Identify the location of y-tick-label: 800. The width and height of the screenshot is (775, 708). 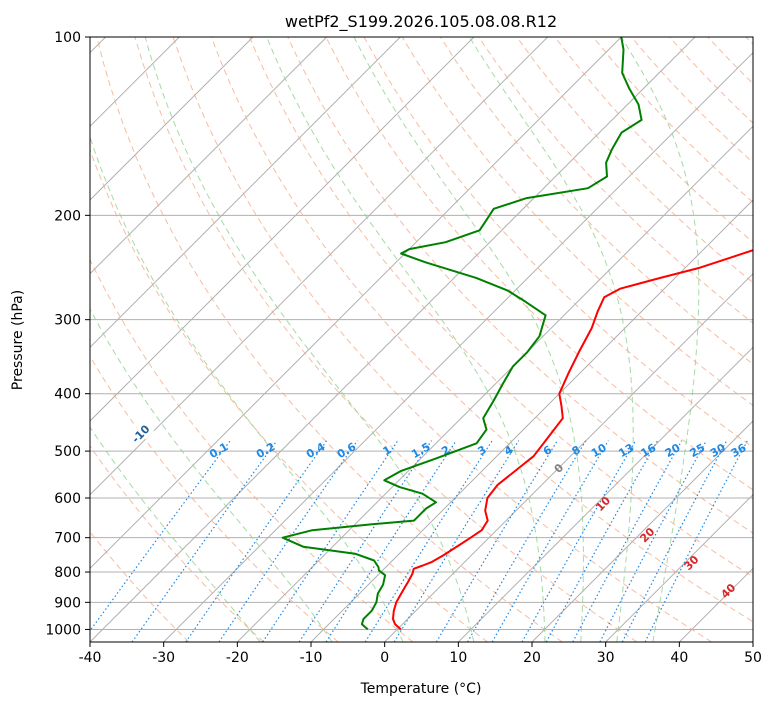
(67, 573).